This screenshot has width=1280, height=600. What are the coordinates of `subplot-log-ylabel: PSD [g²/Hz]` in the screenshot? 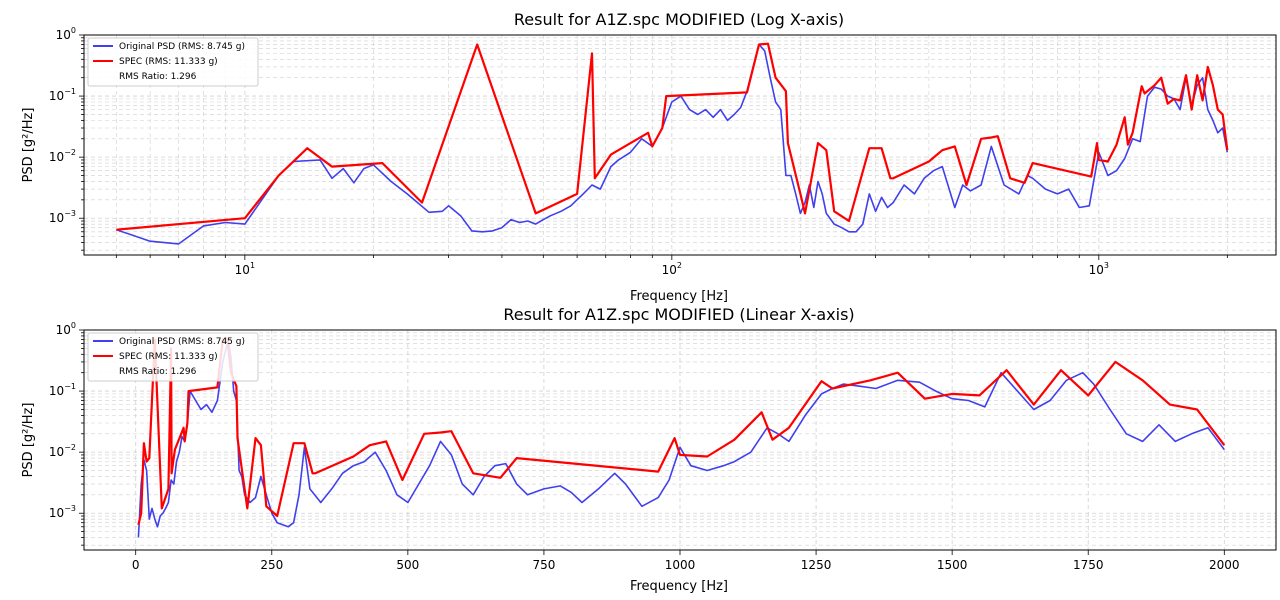 It's located at (28, 145).